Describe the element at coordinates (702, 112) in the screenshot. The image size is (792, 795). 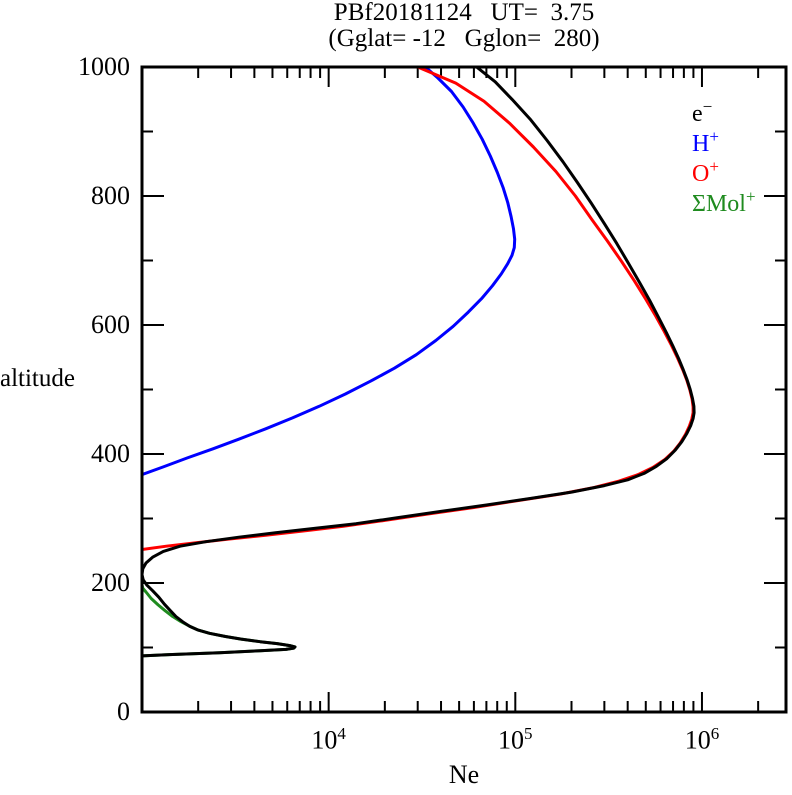
I see `legend-entry-electron: e−` at that location.